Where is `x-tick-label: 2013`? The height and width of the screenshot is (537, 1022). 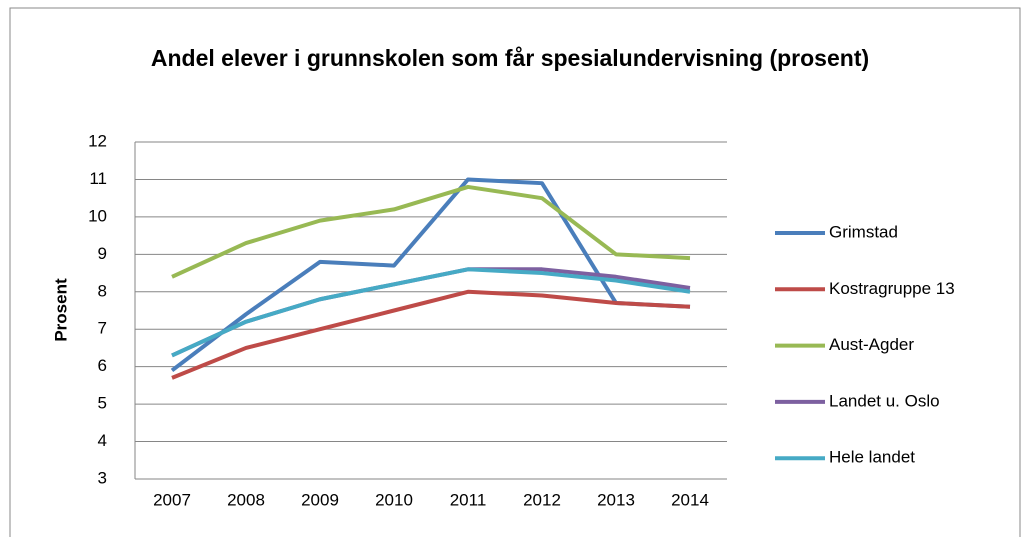 x-tick-label: 2013 is located at coordinates (616, 499).